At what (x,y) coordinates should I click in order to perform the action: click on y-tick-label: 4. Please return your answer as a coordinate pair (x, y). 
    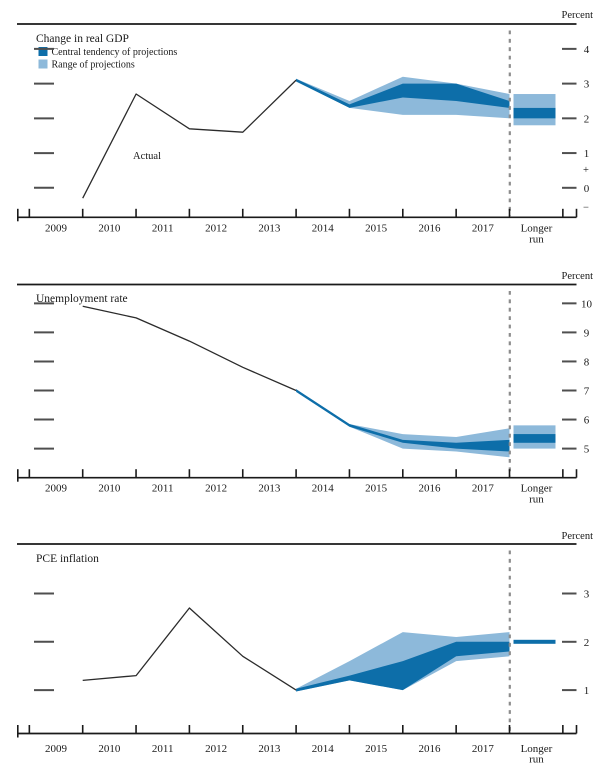
    Looking at the image, I should click on (587, 50).